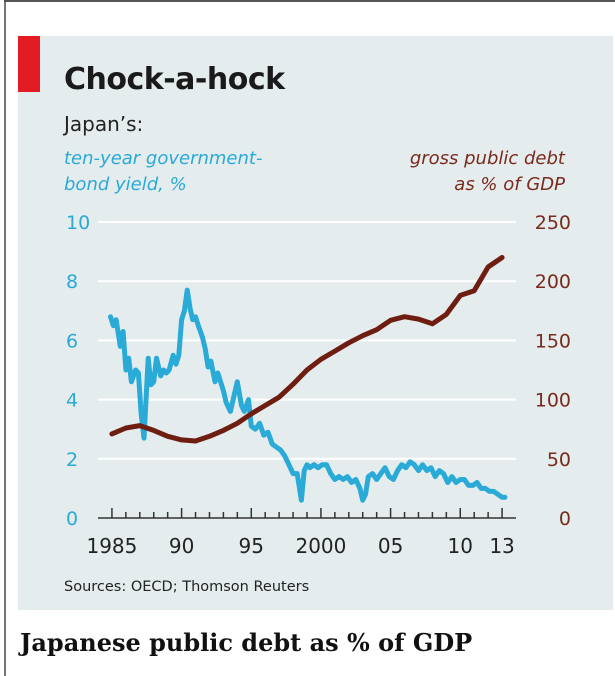  I want to click on brand-red-tab, so click(29, 64).